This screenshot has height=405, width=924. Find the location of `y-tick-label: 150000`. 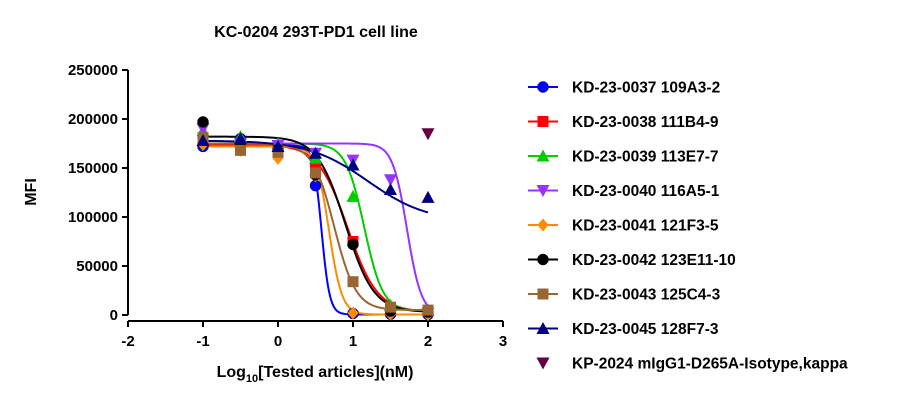

y-tick-label: 150000 is located at coordinates (93, 168).